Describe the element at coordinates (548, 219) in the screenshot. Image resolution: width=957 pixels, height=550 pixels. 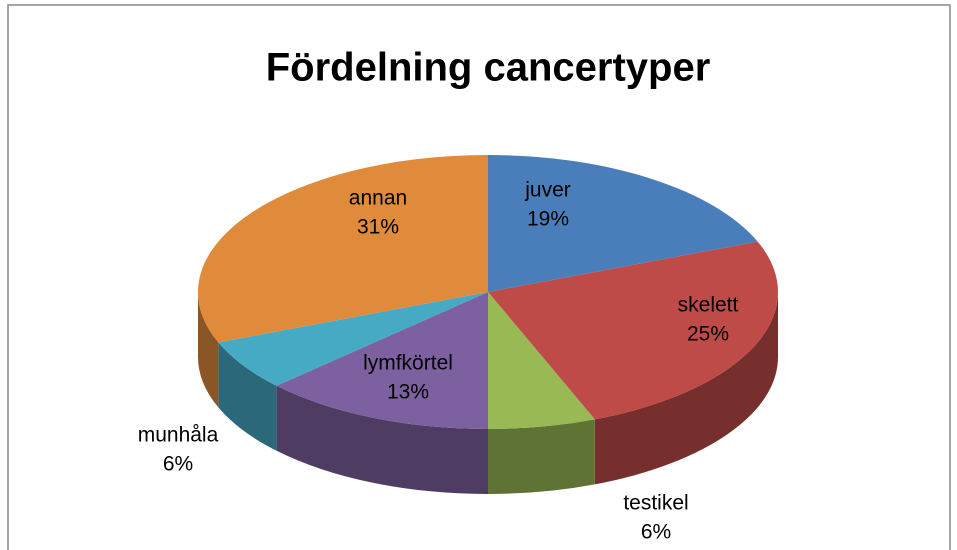
I see `slice-value-label: 19%` at that location.